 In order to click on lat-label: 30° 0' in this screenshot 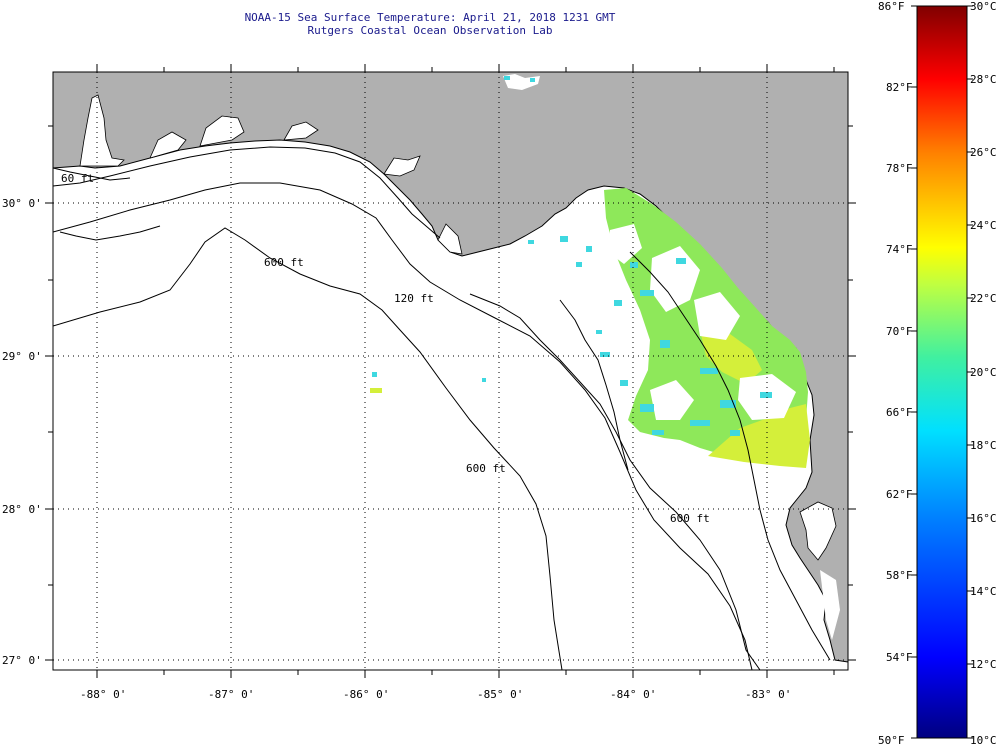, I will do `click(22, 203)`.